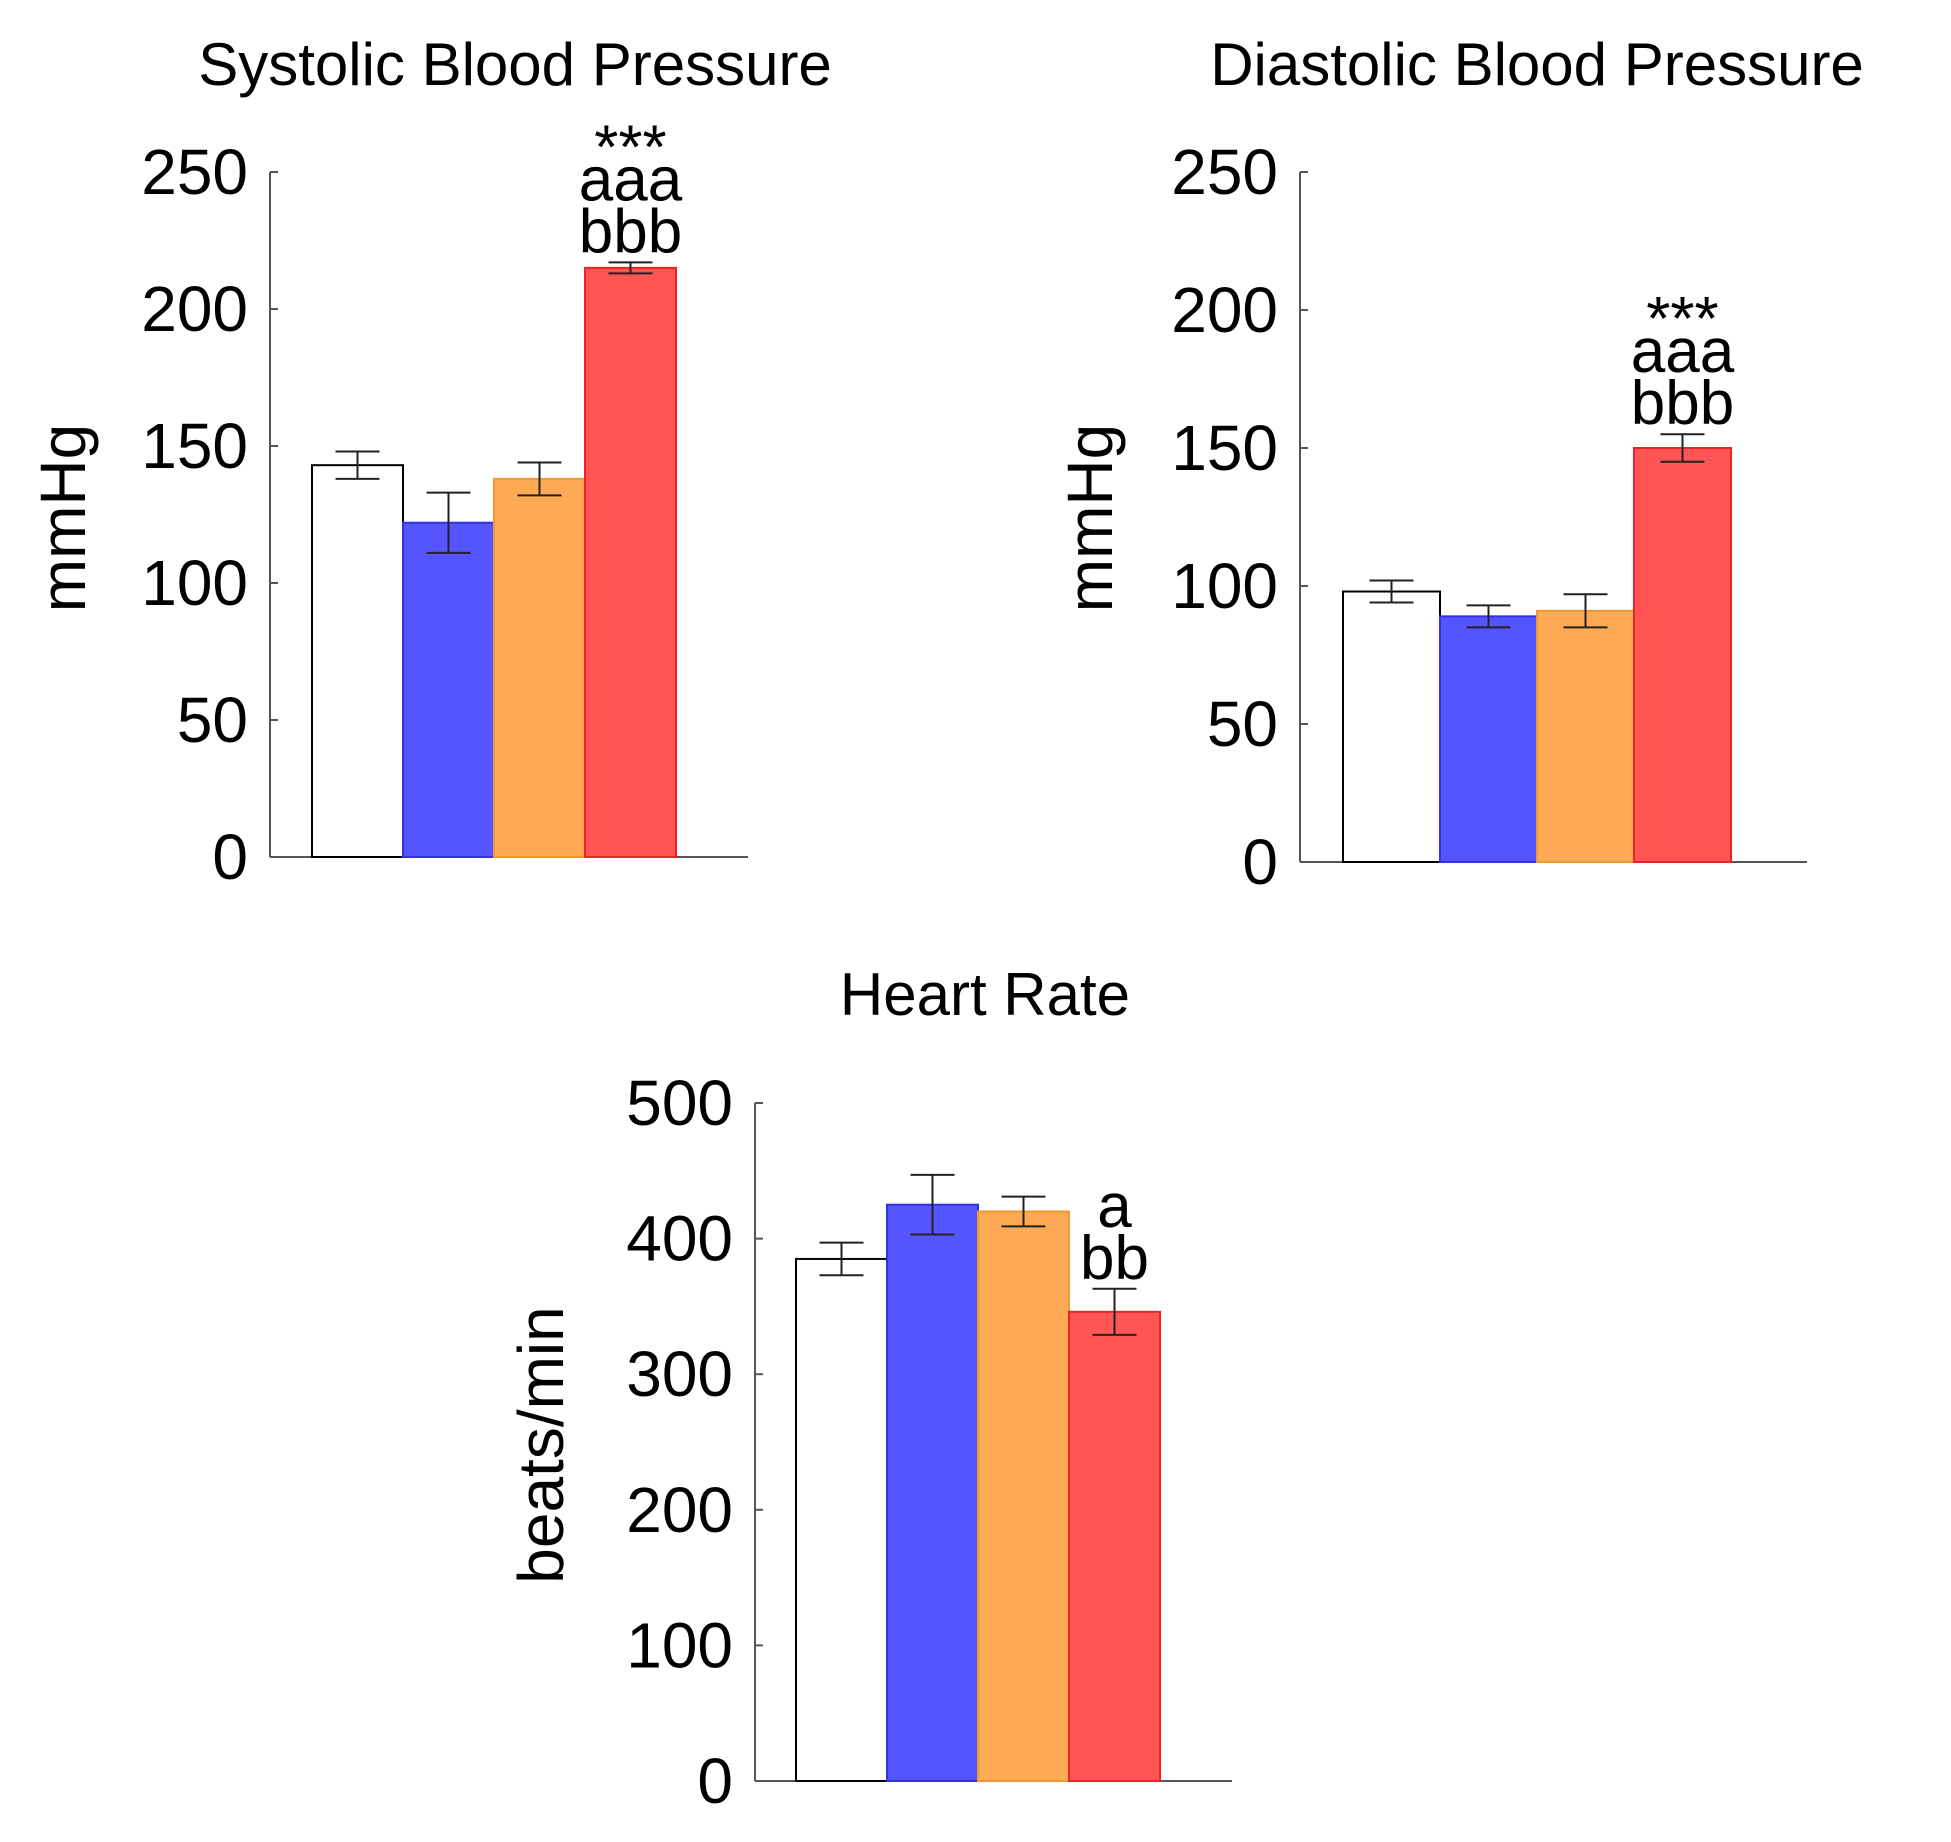 The height and width of the screenshot is (1842, 1951). What do you see at coordinates (1114, 1258) in the screenshot?
I see `significance-label: bb` at bounding box center [1114, 1258].